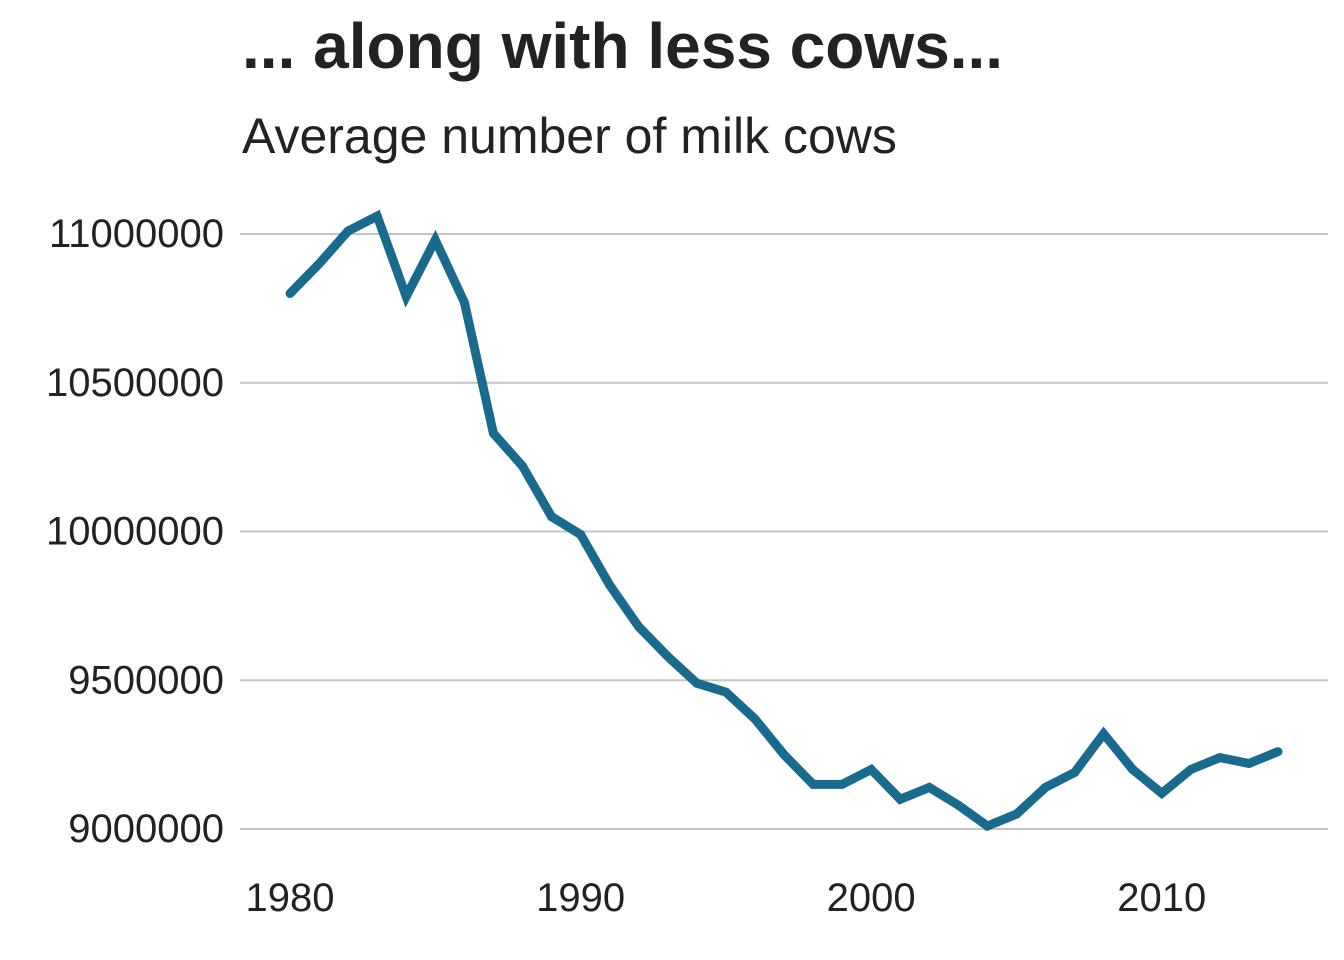 This screenshot has height=960, width=1344. I want to click on y-tick-label: 11000000, so click(136, 234).